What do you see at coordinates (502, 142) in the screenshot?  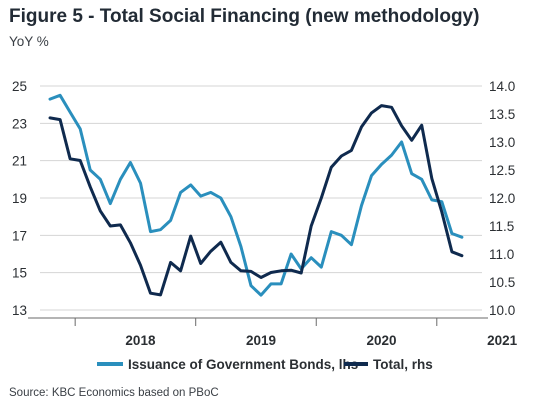 I see `y-right-tick-label: 13.0` at bounding box center [502, 142].